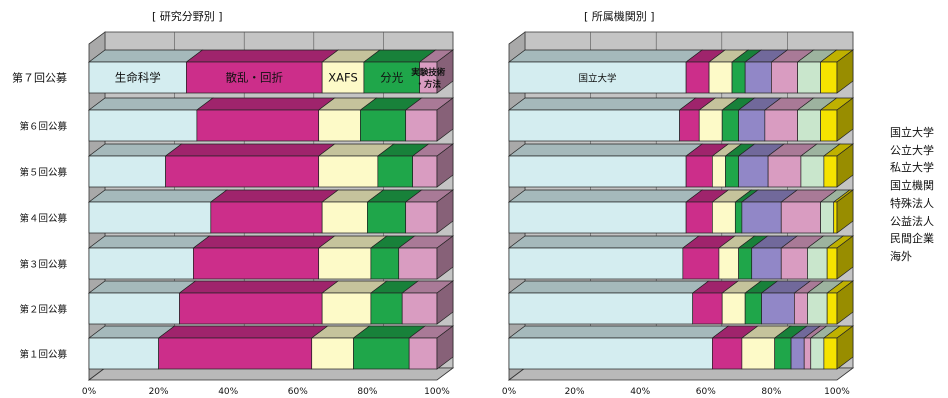  I want to click on inline-segment-label: 国立大学, so click(598, 79).